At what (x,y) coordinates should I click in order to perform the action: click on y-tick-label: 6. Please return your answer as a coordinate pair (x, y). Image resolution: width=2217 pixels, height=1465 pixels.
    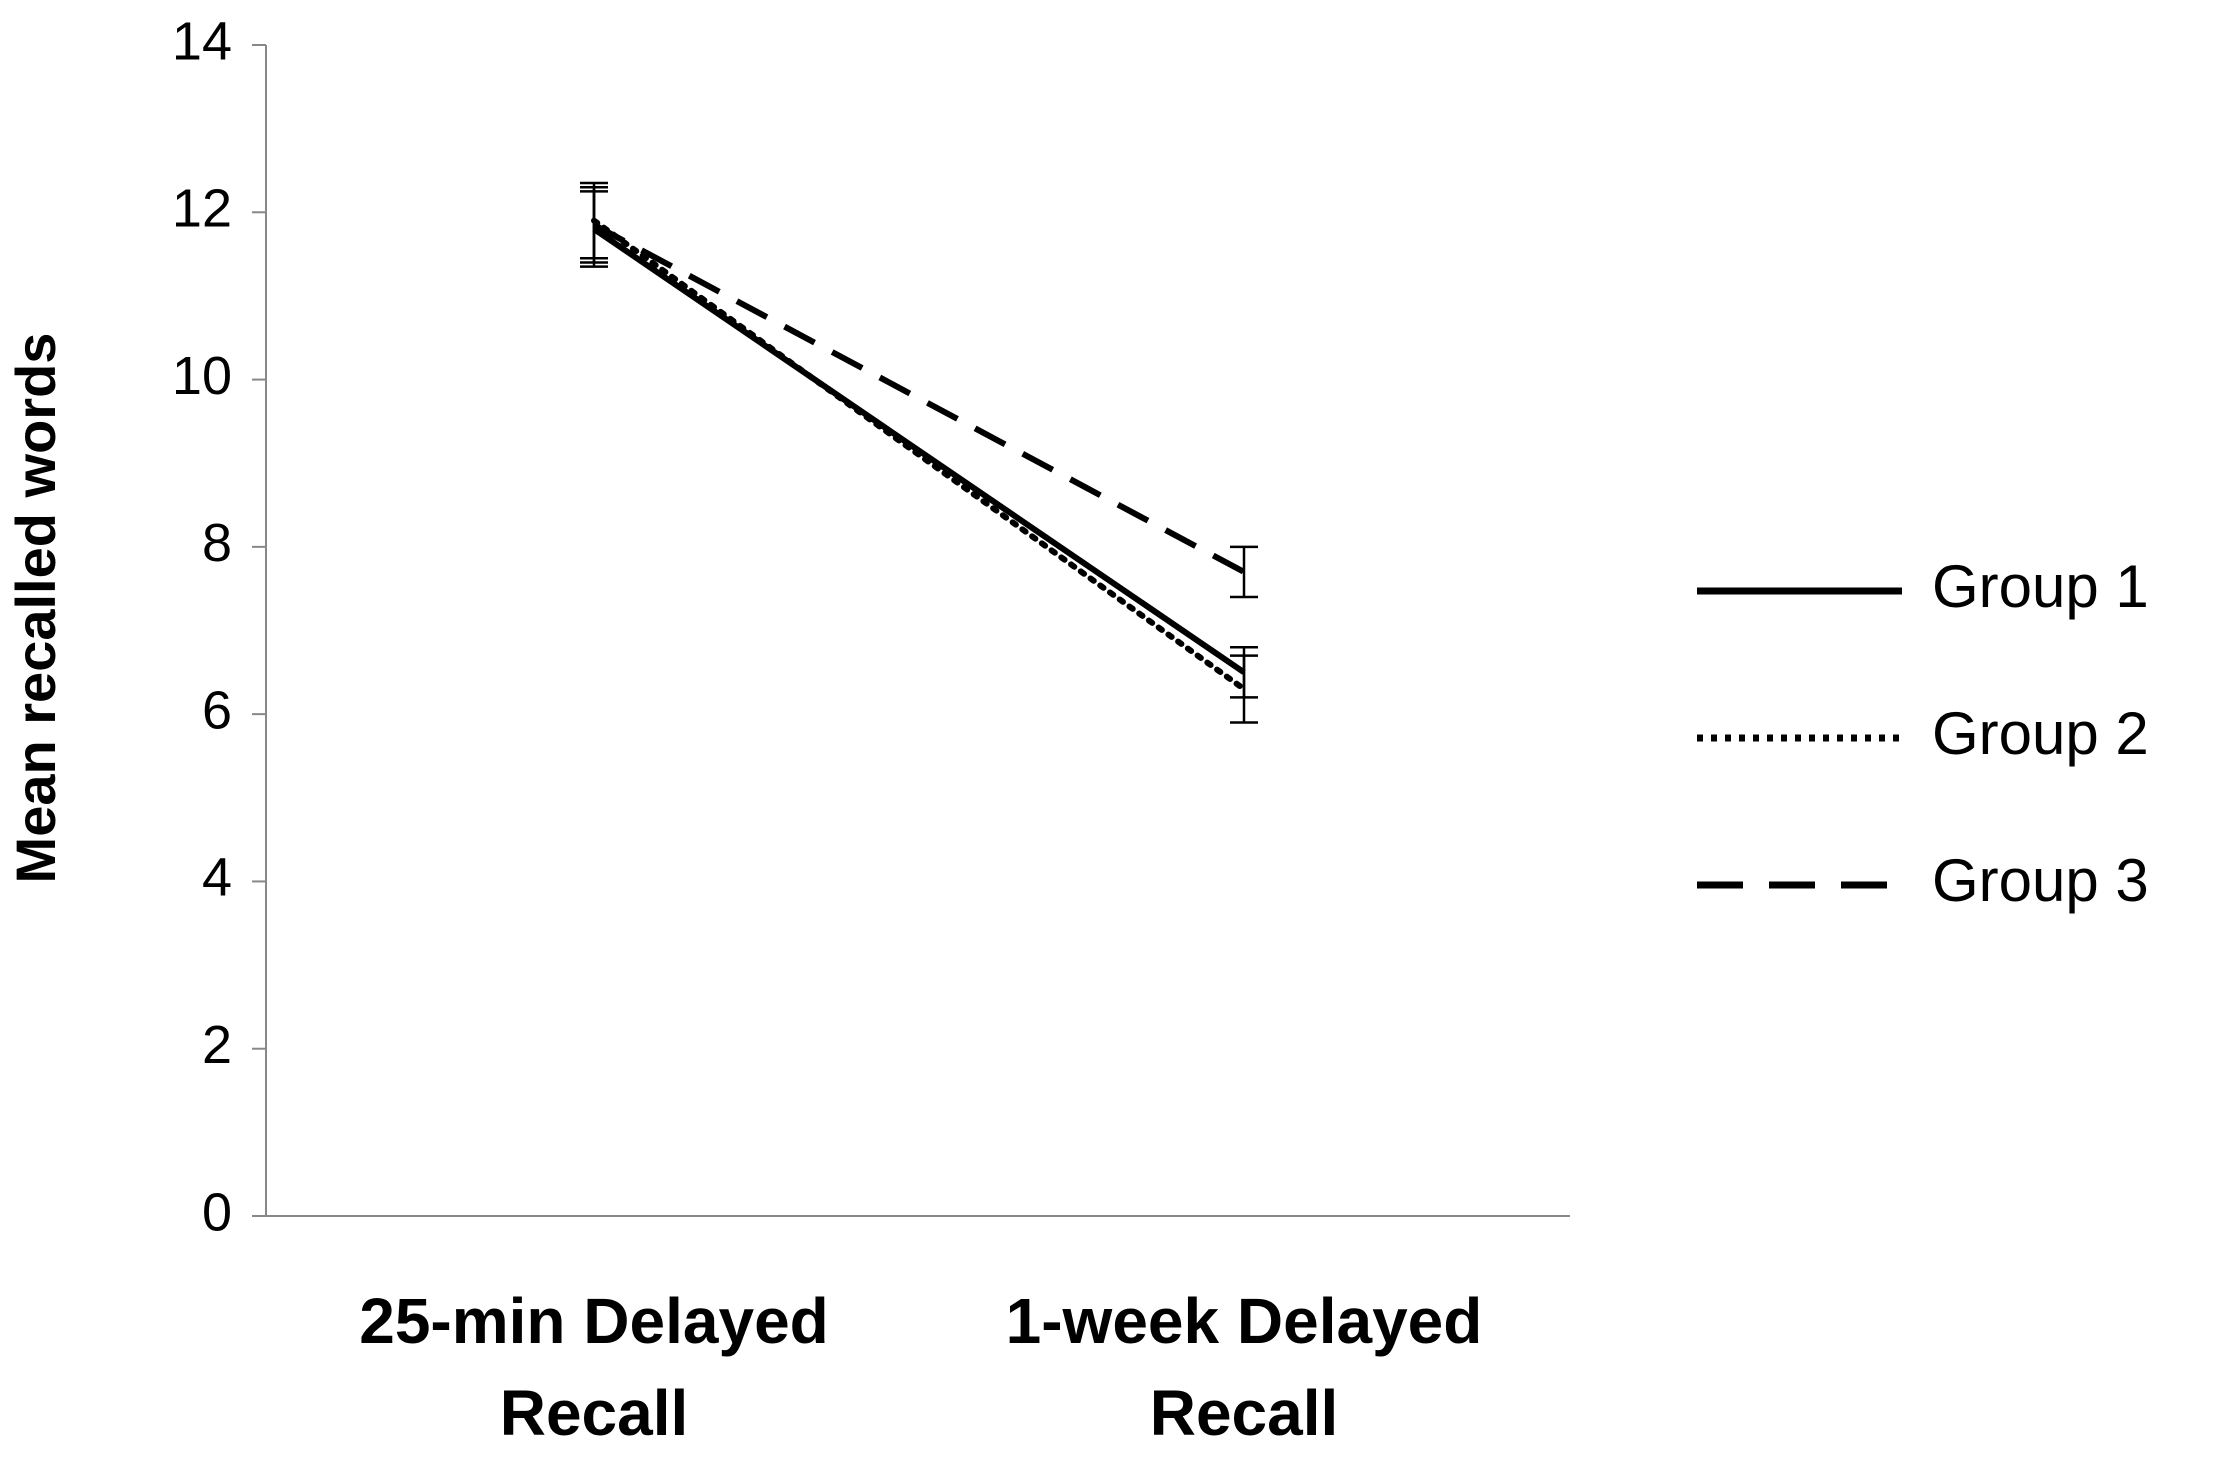
    Looking at the image, I should click on (217, 710).